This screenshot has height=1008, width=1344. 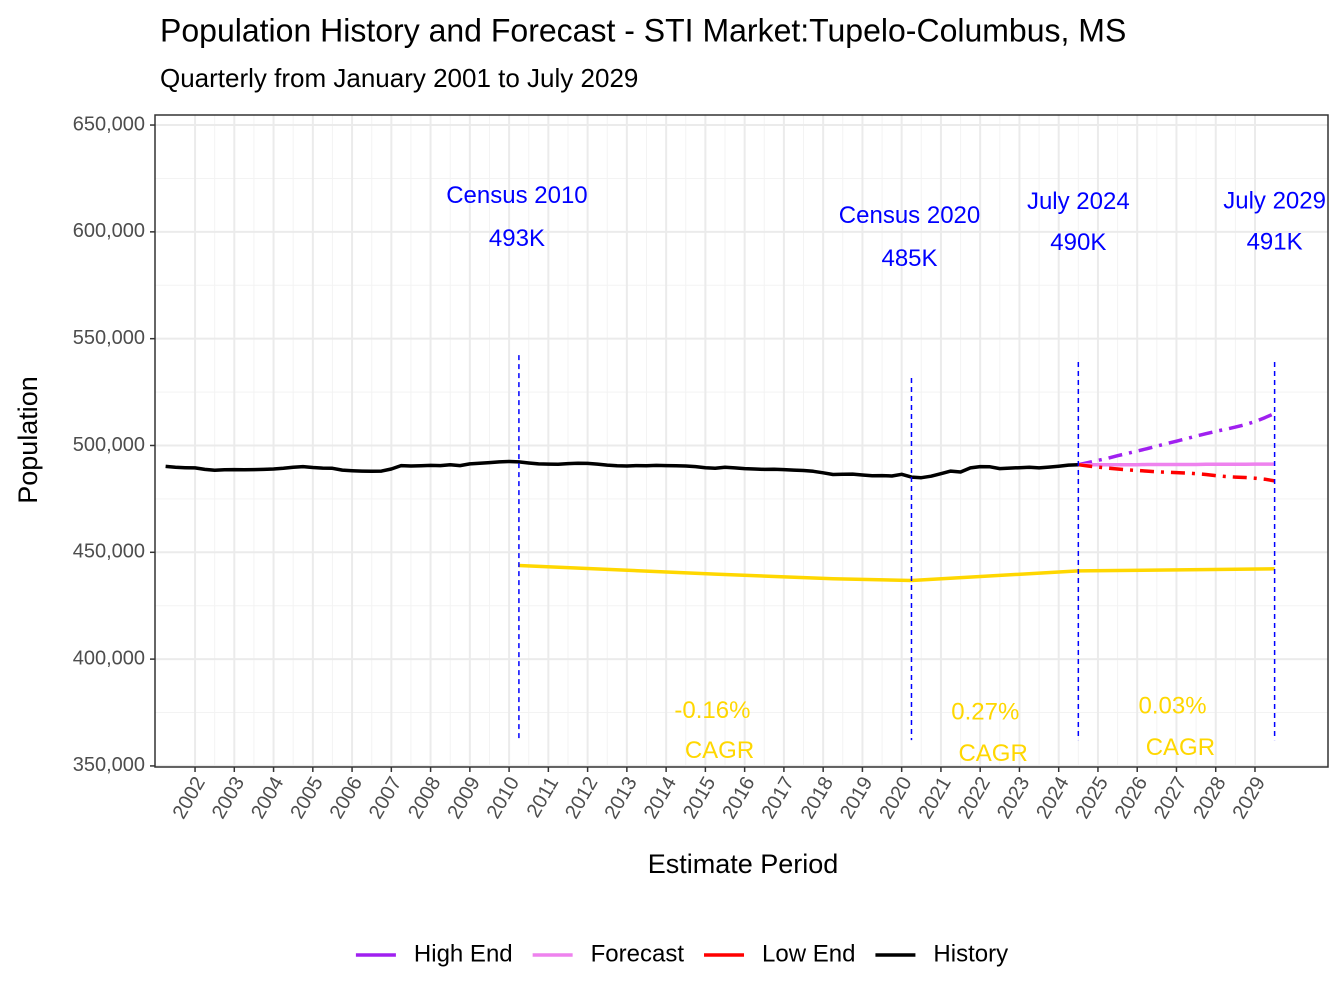 What do you see at coordinates (1173, 705) in the screenshot?
I see `annotation: 0.03%` at bounding box center [1173, 705].